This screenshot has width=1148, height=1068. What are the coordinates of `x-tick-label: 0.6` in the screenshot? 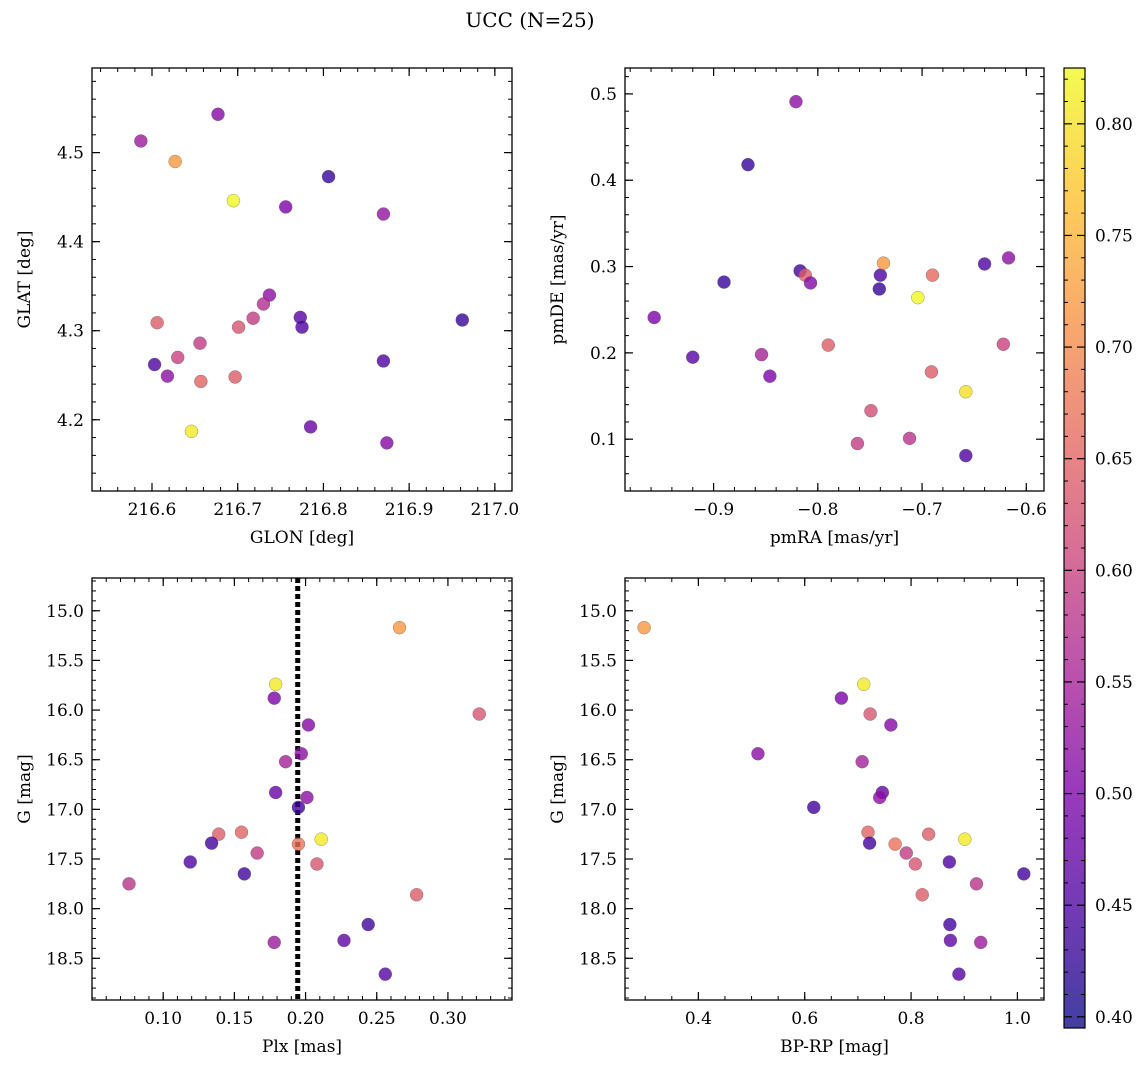 It's located at (804, 1019).